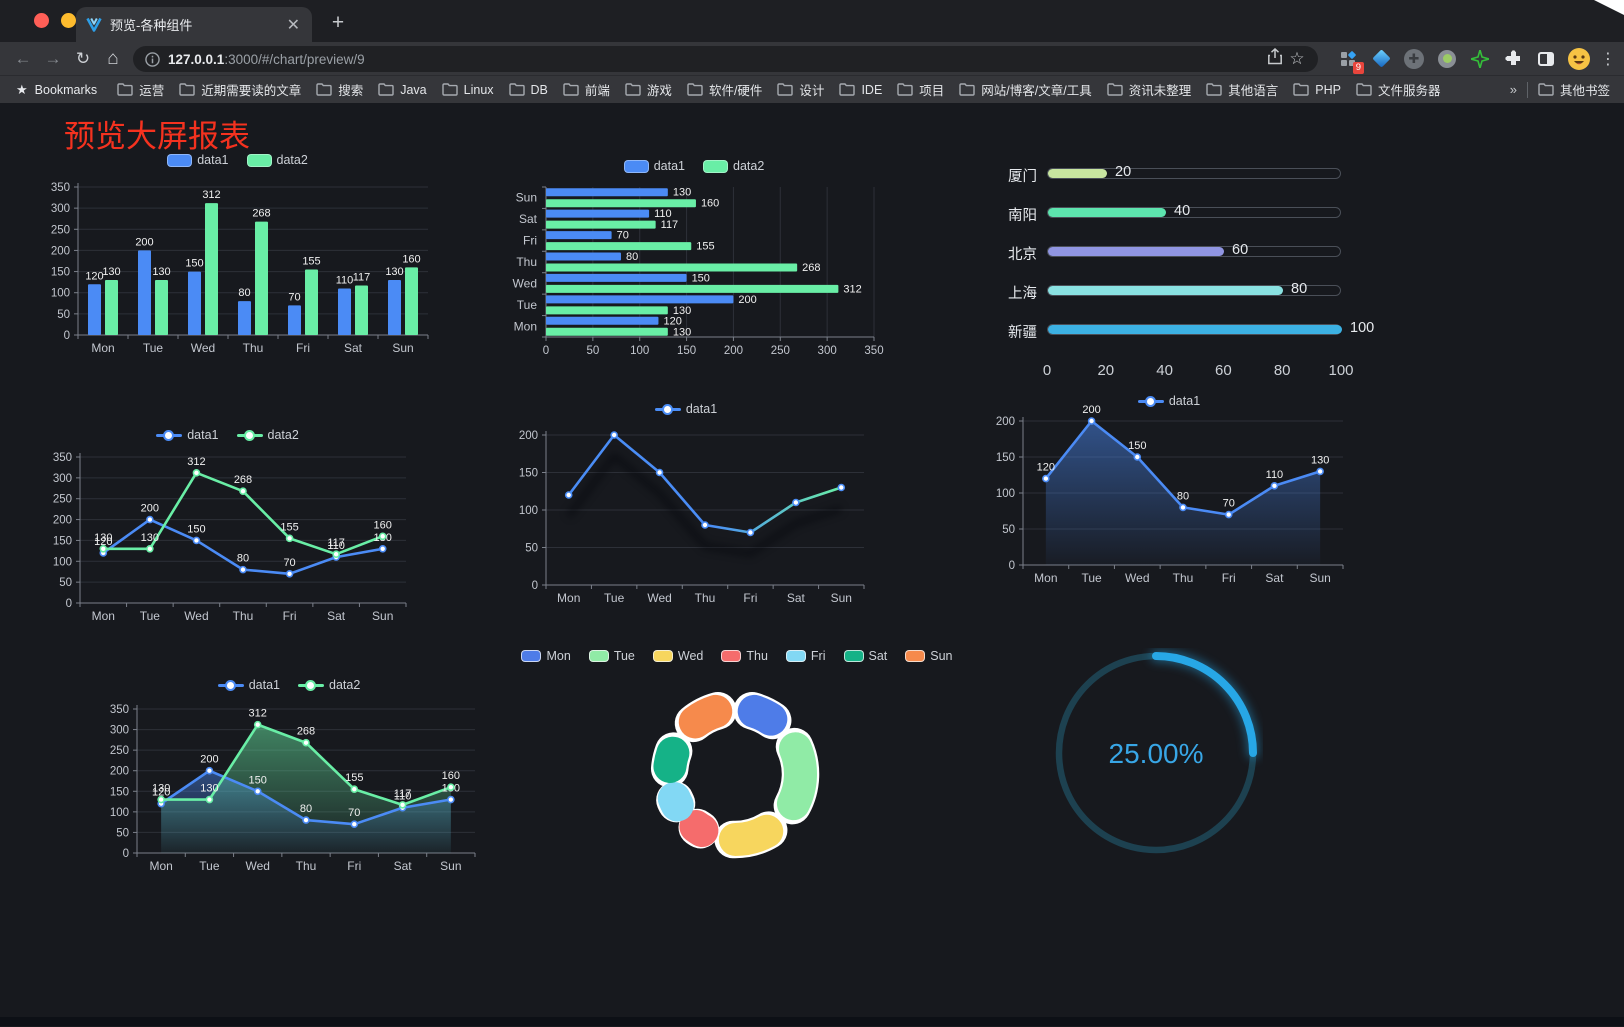 This screenshot has width=1624, height=1027. I want to click on bookmark-folder: 游戏, so click(648, 89).